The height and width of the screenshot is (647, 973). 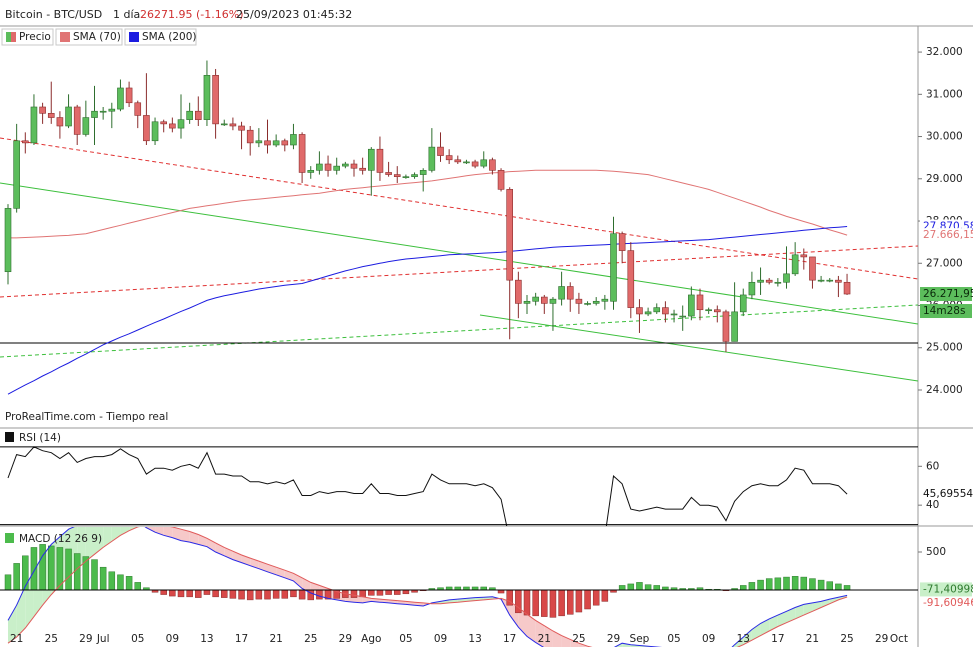 What do you see at coordinates (944, 263) in the screenshot?
I see `y-tick-label: 27.000` at bounding box center [944, 263].